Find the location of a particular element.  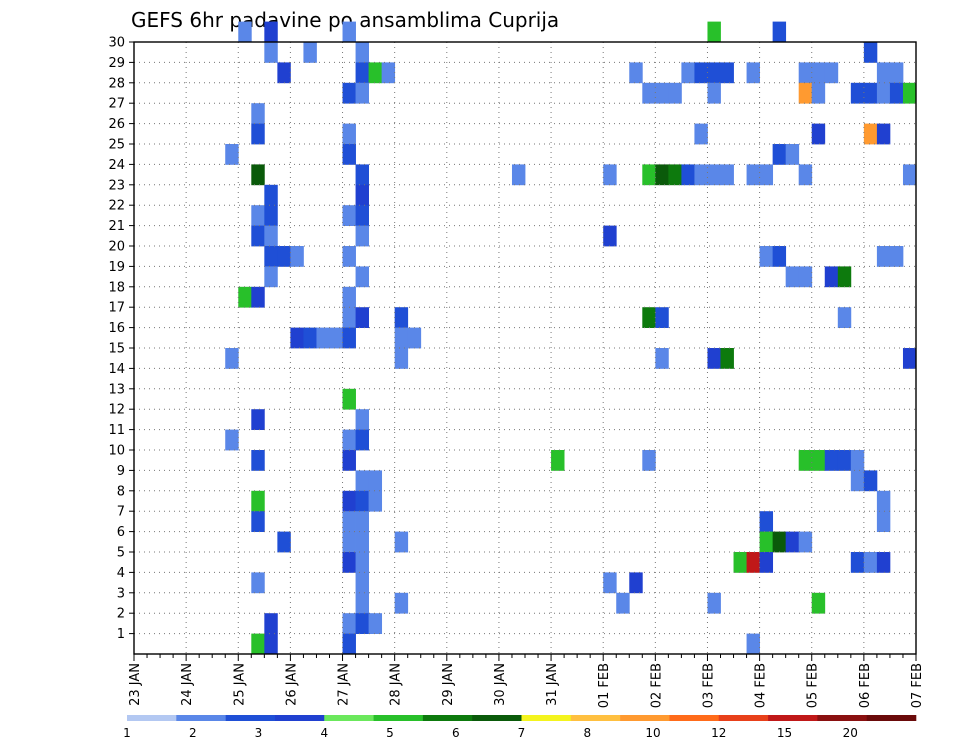

legend-label: 3 is located at coordinates (259, 733).